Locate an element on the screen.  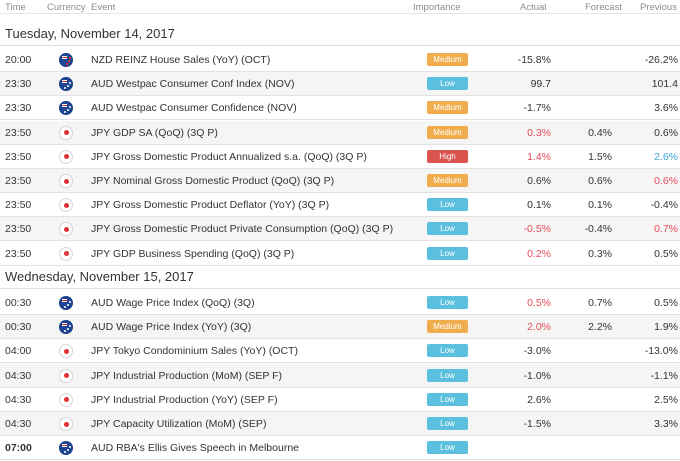
event-time: 07:00 is located at coordinates (18, 448).